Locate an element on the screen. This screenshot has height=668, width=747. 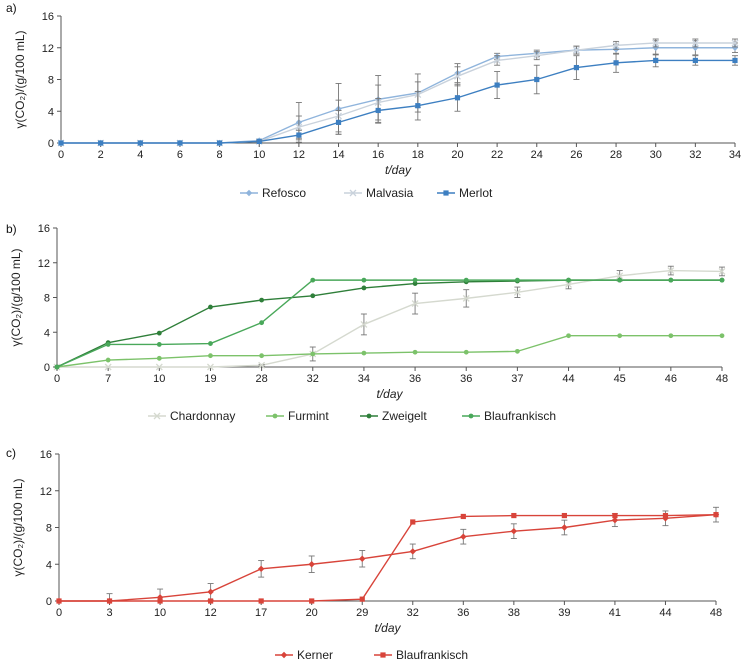
y-tick-label: 0 is located at coordinates (49, 602).